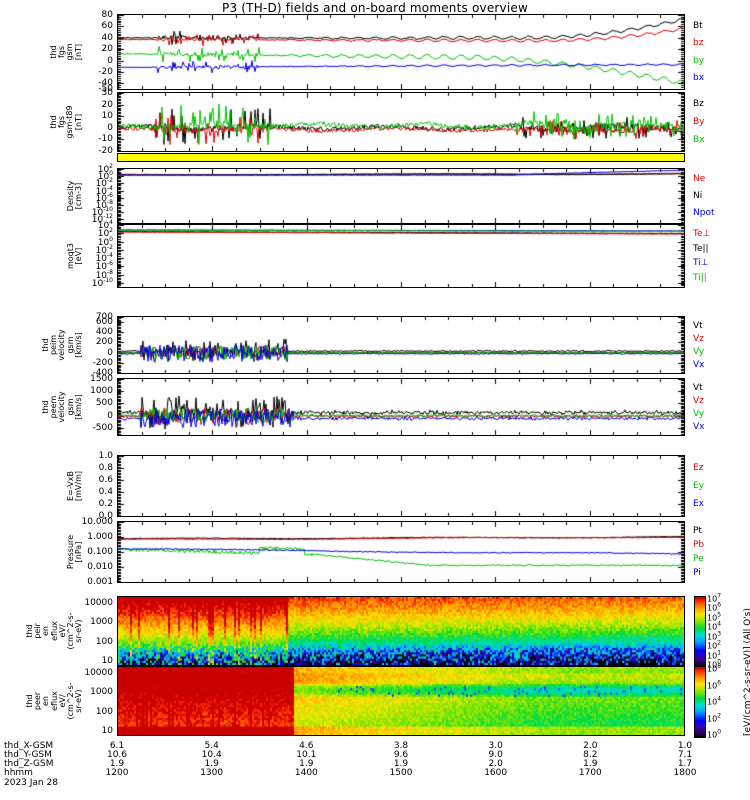 This screenshot has width=750, height=800. I want to click on colorbar-axis-label: [eV/(cm^2-s-sr-eV)] (All Q's), so click(746, 672).